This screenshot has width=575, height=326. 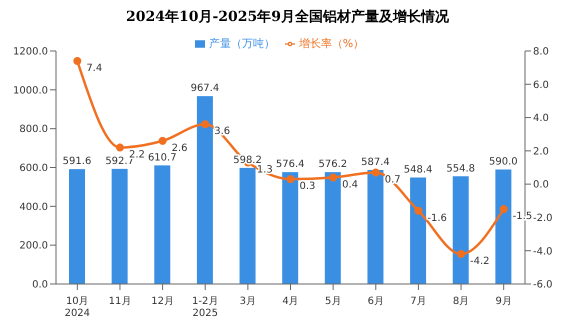 What do you see at coordinates (541, 185) in the screenshot?
I see `y2-tick-label: 0.0` at bounding box center [541, 185].